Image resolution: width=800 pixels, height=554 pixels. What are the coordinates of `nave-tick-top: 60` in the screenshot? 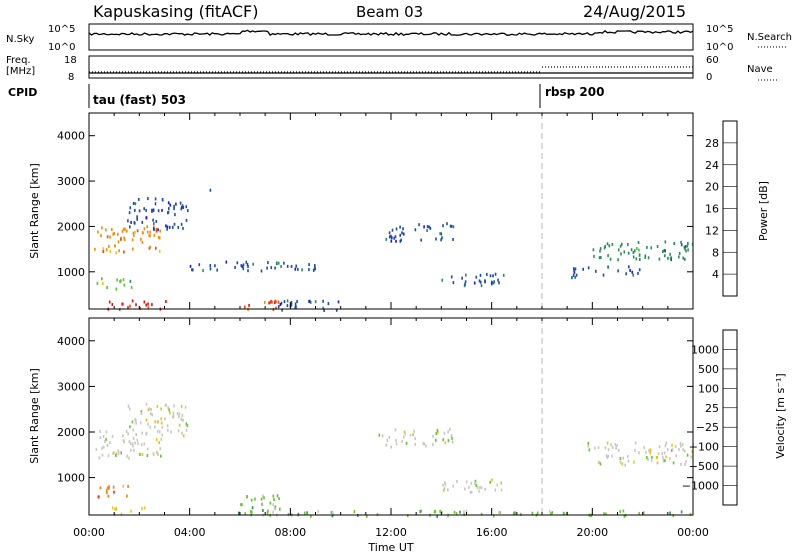 It's located at (712, 60).